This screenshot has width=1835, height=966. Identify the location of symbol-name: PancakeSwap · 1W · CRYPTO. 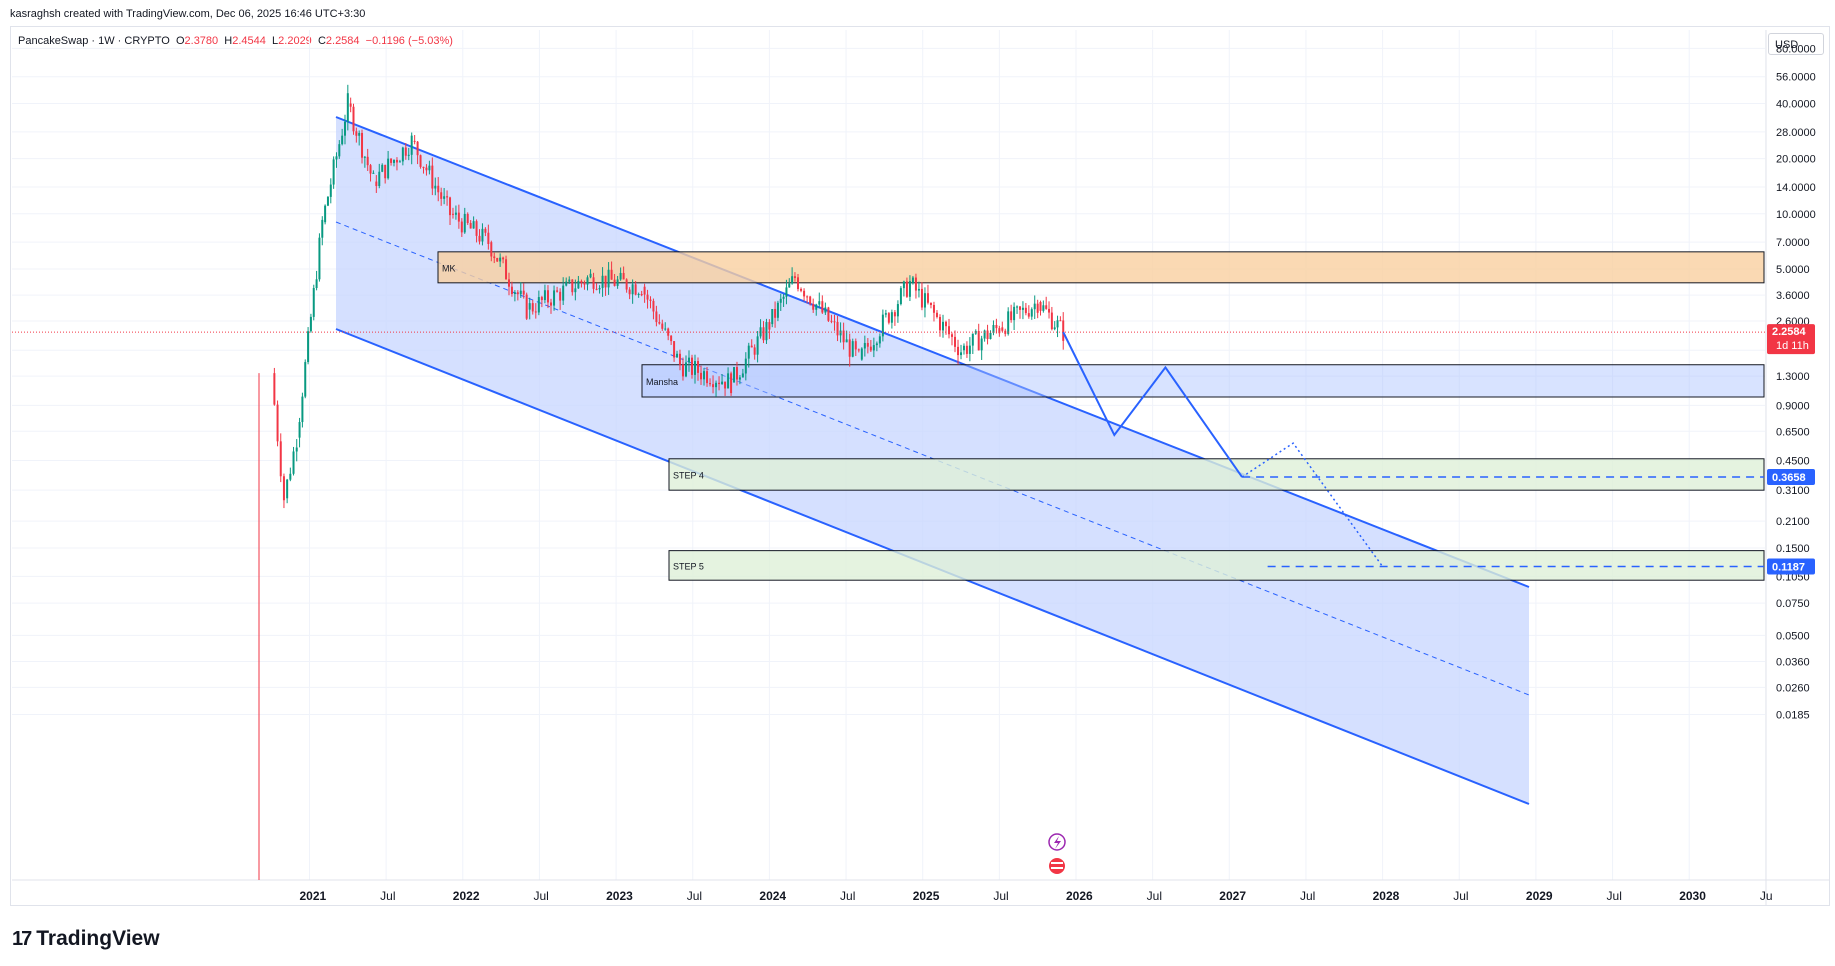
(94, 41).